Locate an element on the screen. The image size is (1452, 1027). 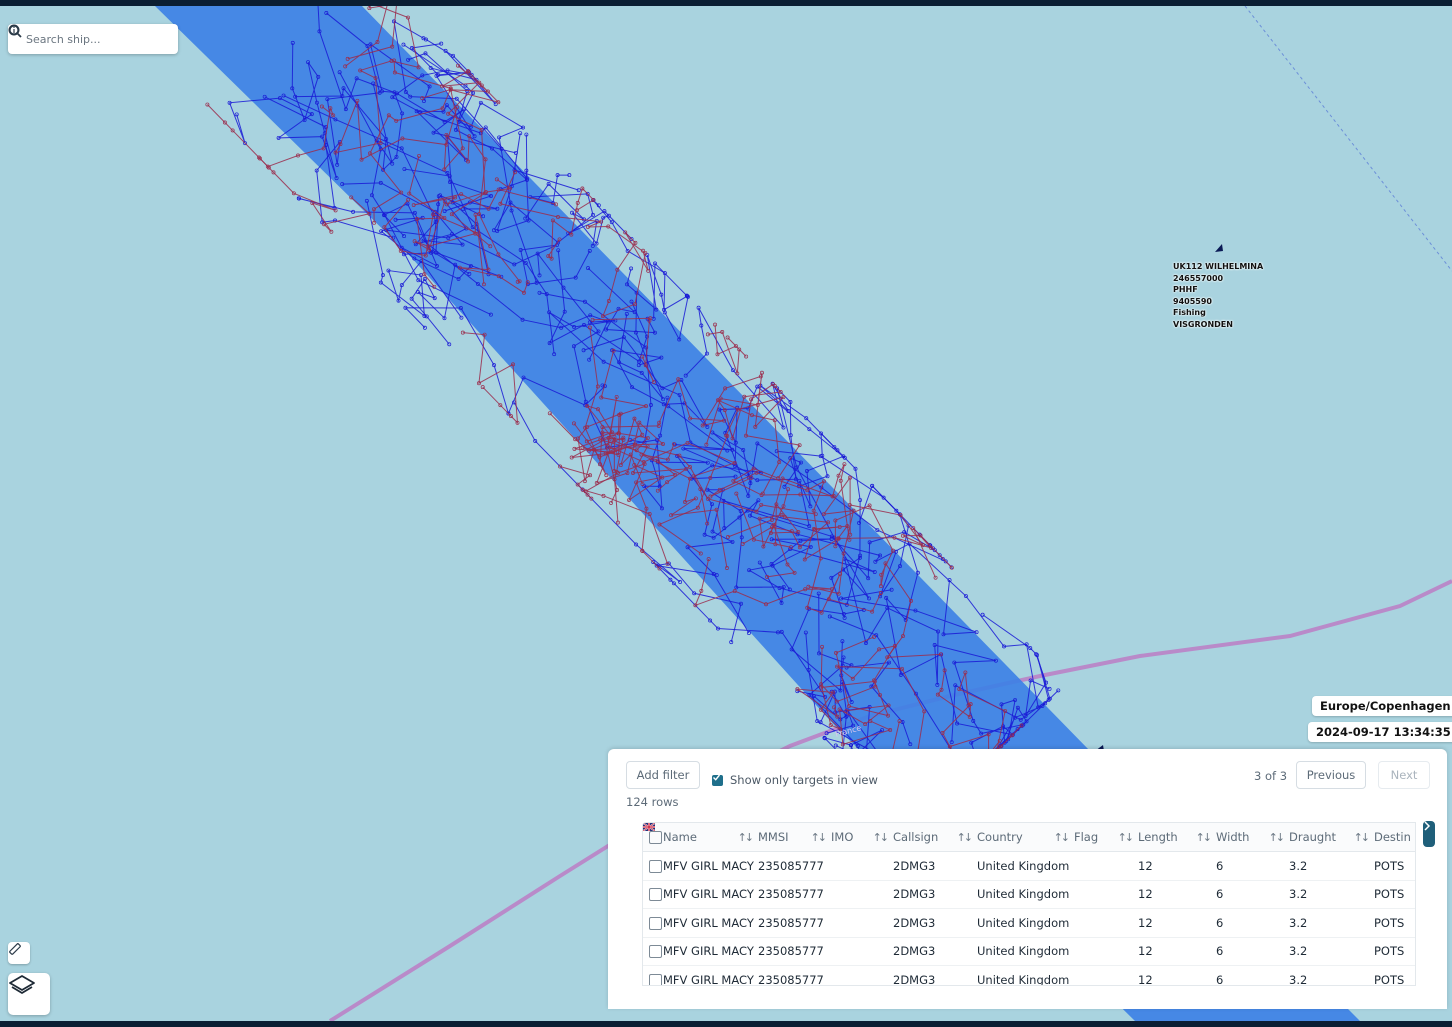
column-header-length: Length ↑↓ is located at coordinates (1177, 837).